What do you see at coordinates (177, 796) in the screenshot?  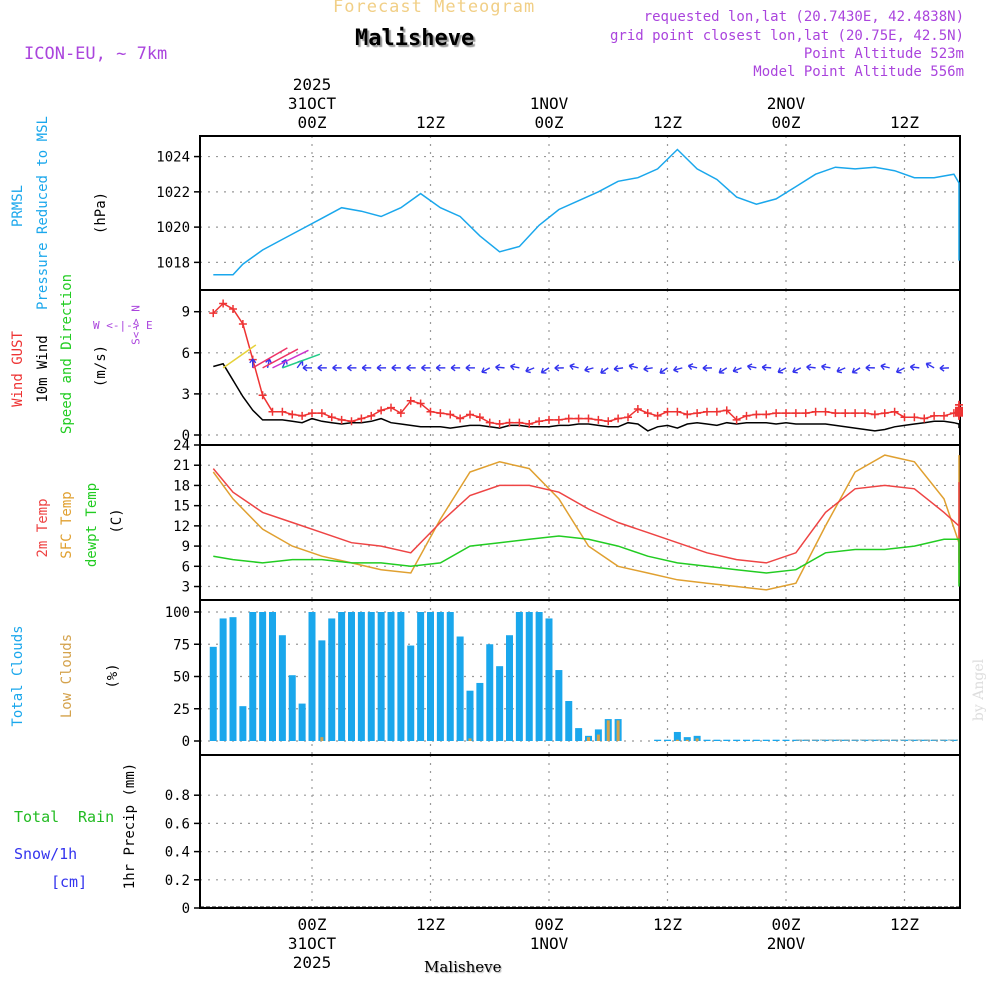 I see `y-tick-label: 0.8` at bounding box center [177, 796].